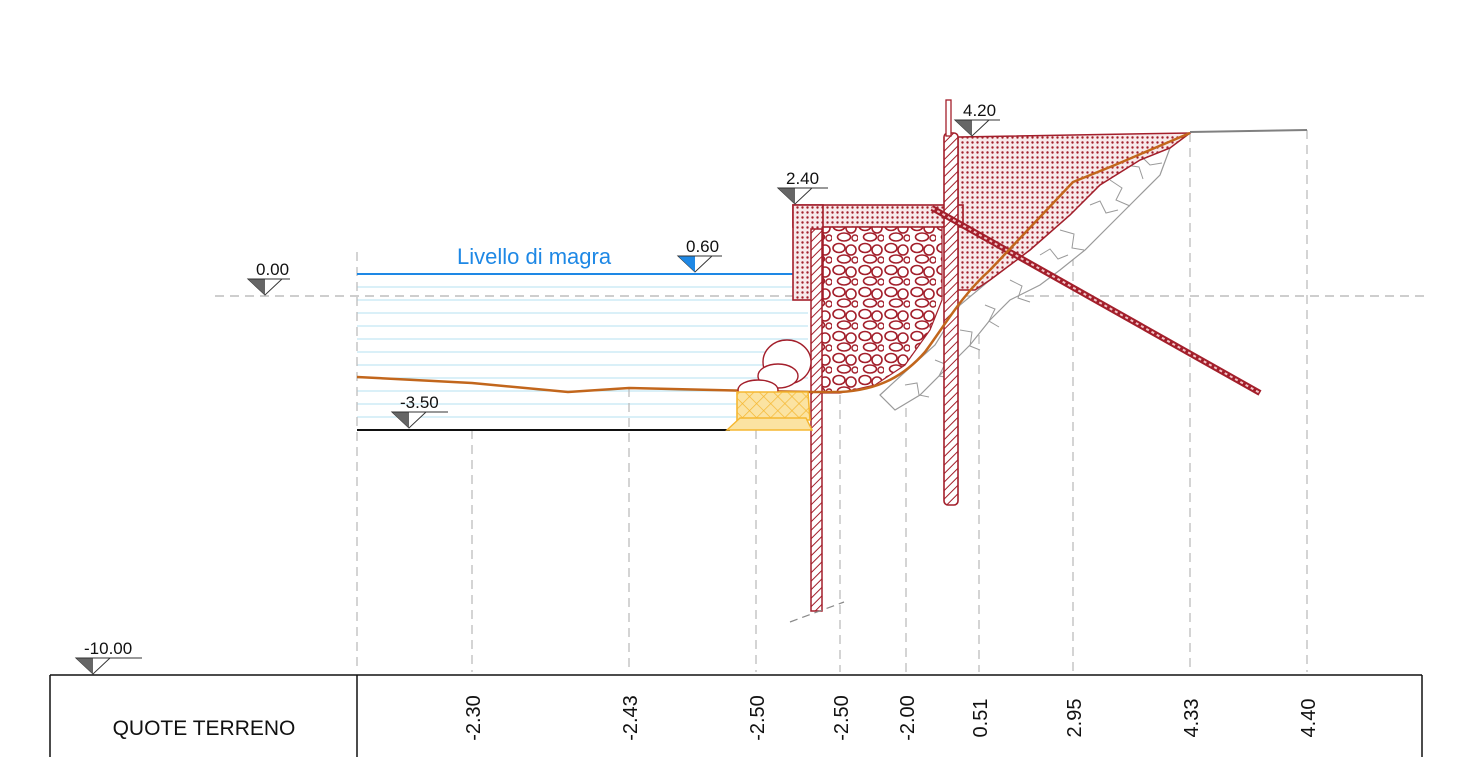  What do you see at coordinates (474, 718) in the screenshot?
I see `elevation-value: -2.30` at bounding box center [474, 718].